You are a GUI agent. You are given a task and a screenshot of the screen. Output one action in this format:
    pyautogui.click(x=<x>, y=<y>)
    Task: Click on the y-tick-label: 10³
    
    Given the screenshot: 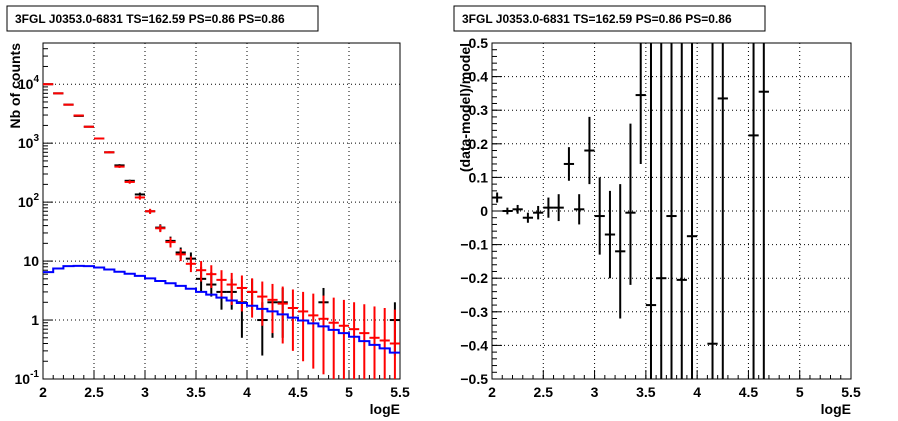 What is the action you would take?
    pyautogui.click(x=29, y=142)
    